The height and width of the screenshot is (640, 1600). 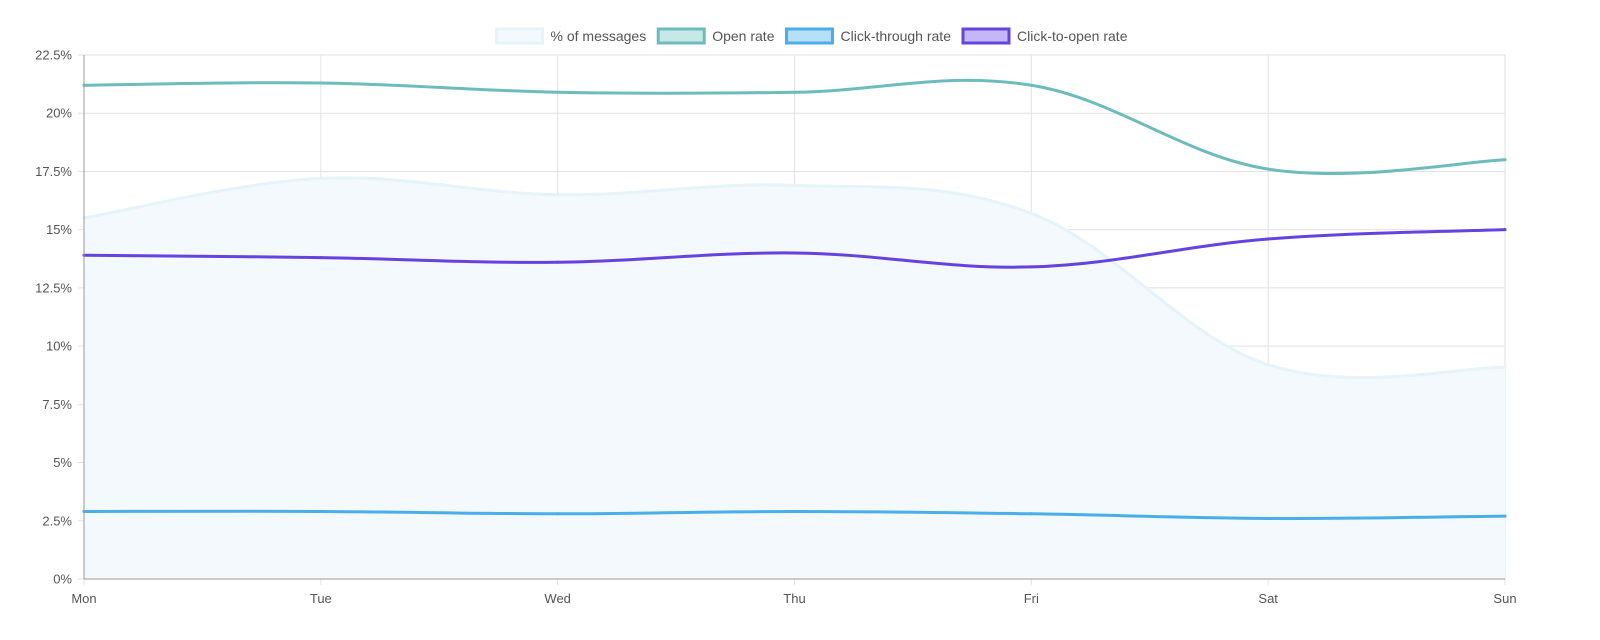 What do you see at coordinates (986, 36) in the screenshot?
I see `legend-swatch-click-to-open-rate` at bounding box center [986, 36].